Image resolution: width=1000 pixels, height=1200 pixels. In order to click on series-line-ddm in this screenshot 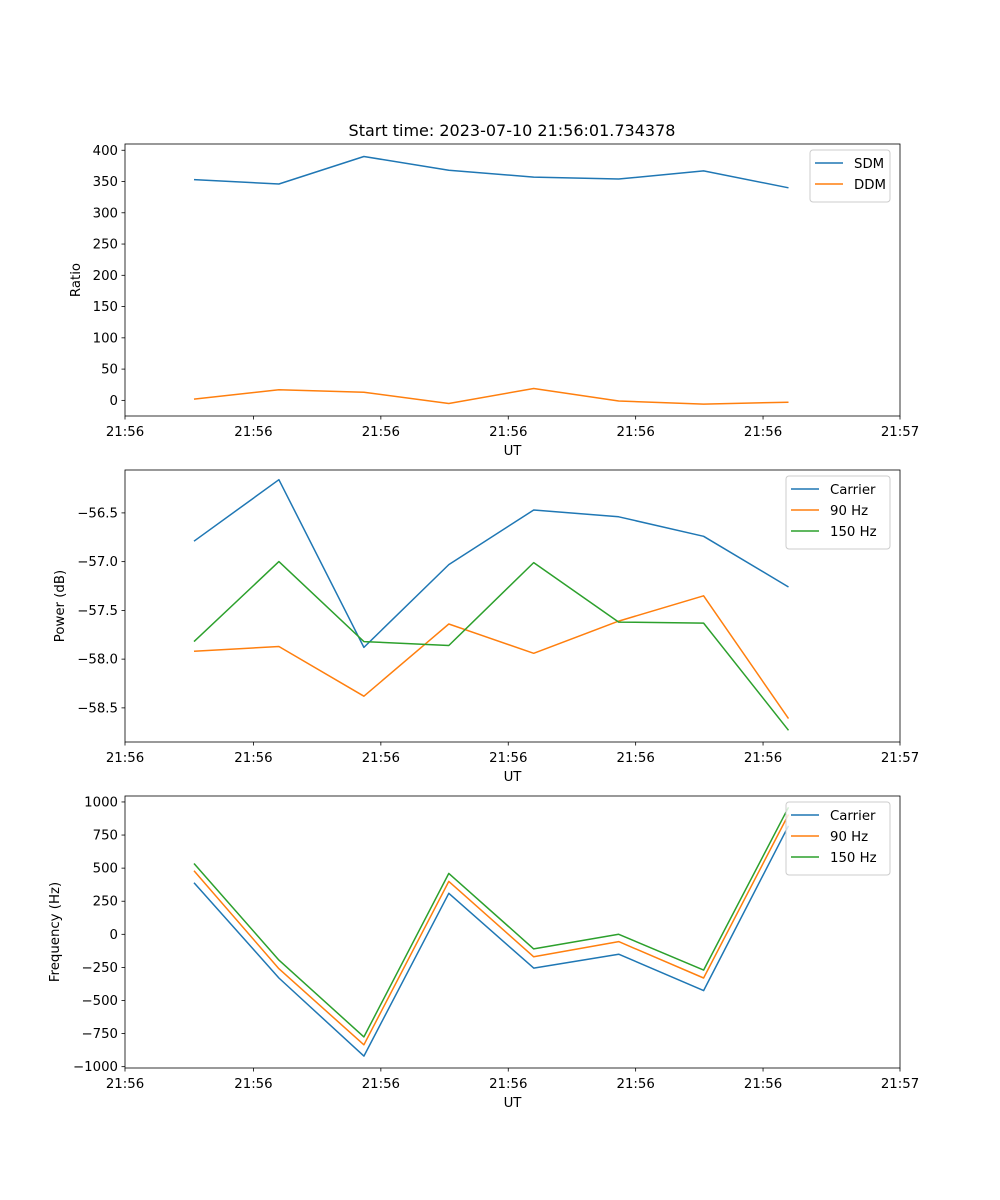, I will do `click(491, 396)`.